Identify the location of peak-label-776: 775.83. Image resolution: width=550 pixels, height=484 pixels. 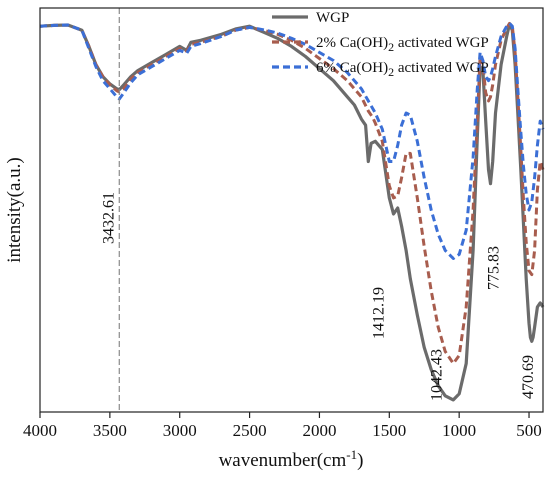
(494, 268).